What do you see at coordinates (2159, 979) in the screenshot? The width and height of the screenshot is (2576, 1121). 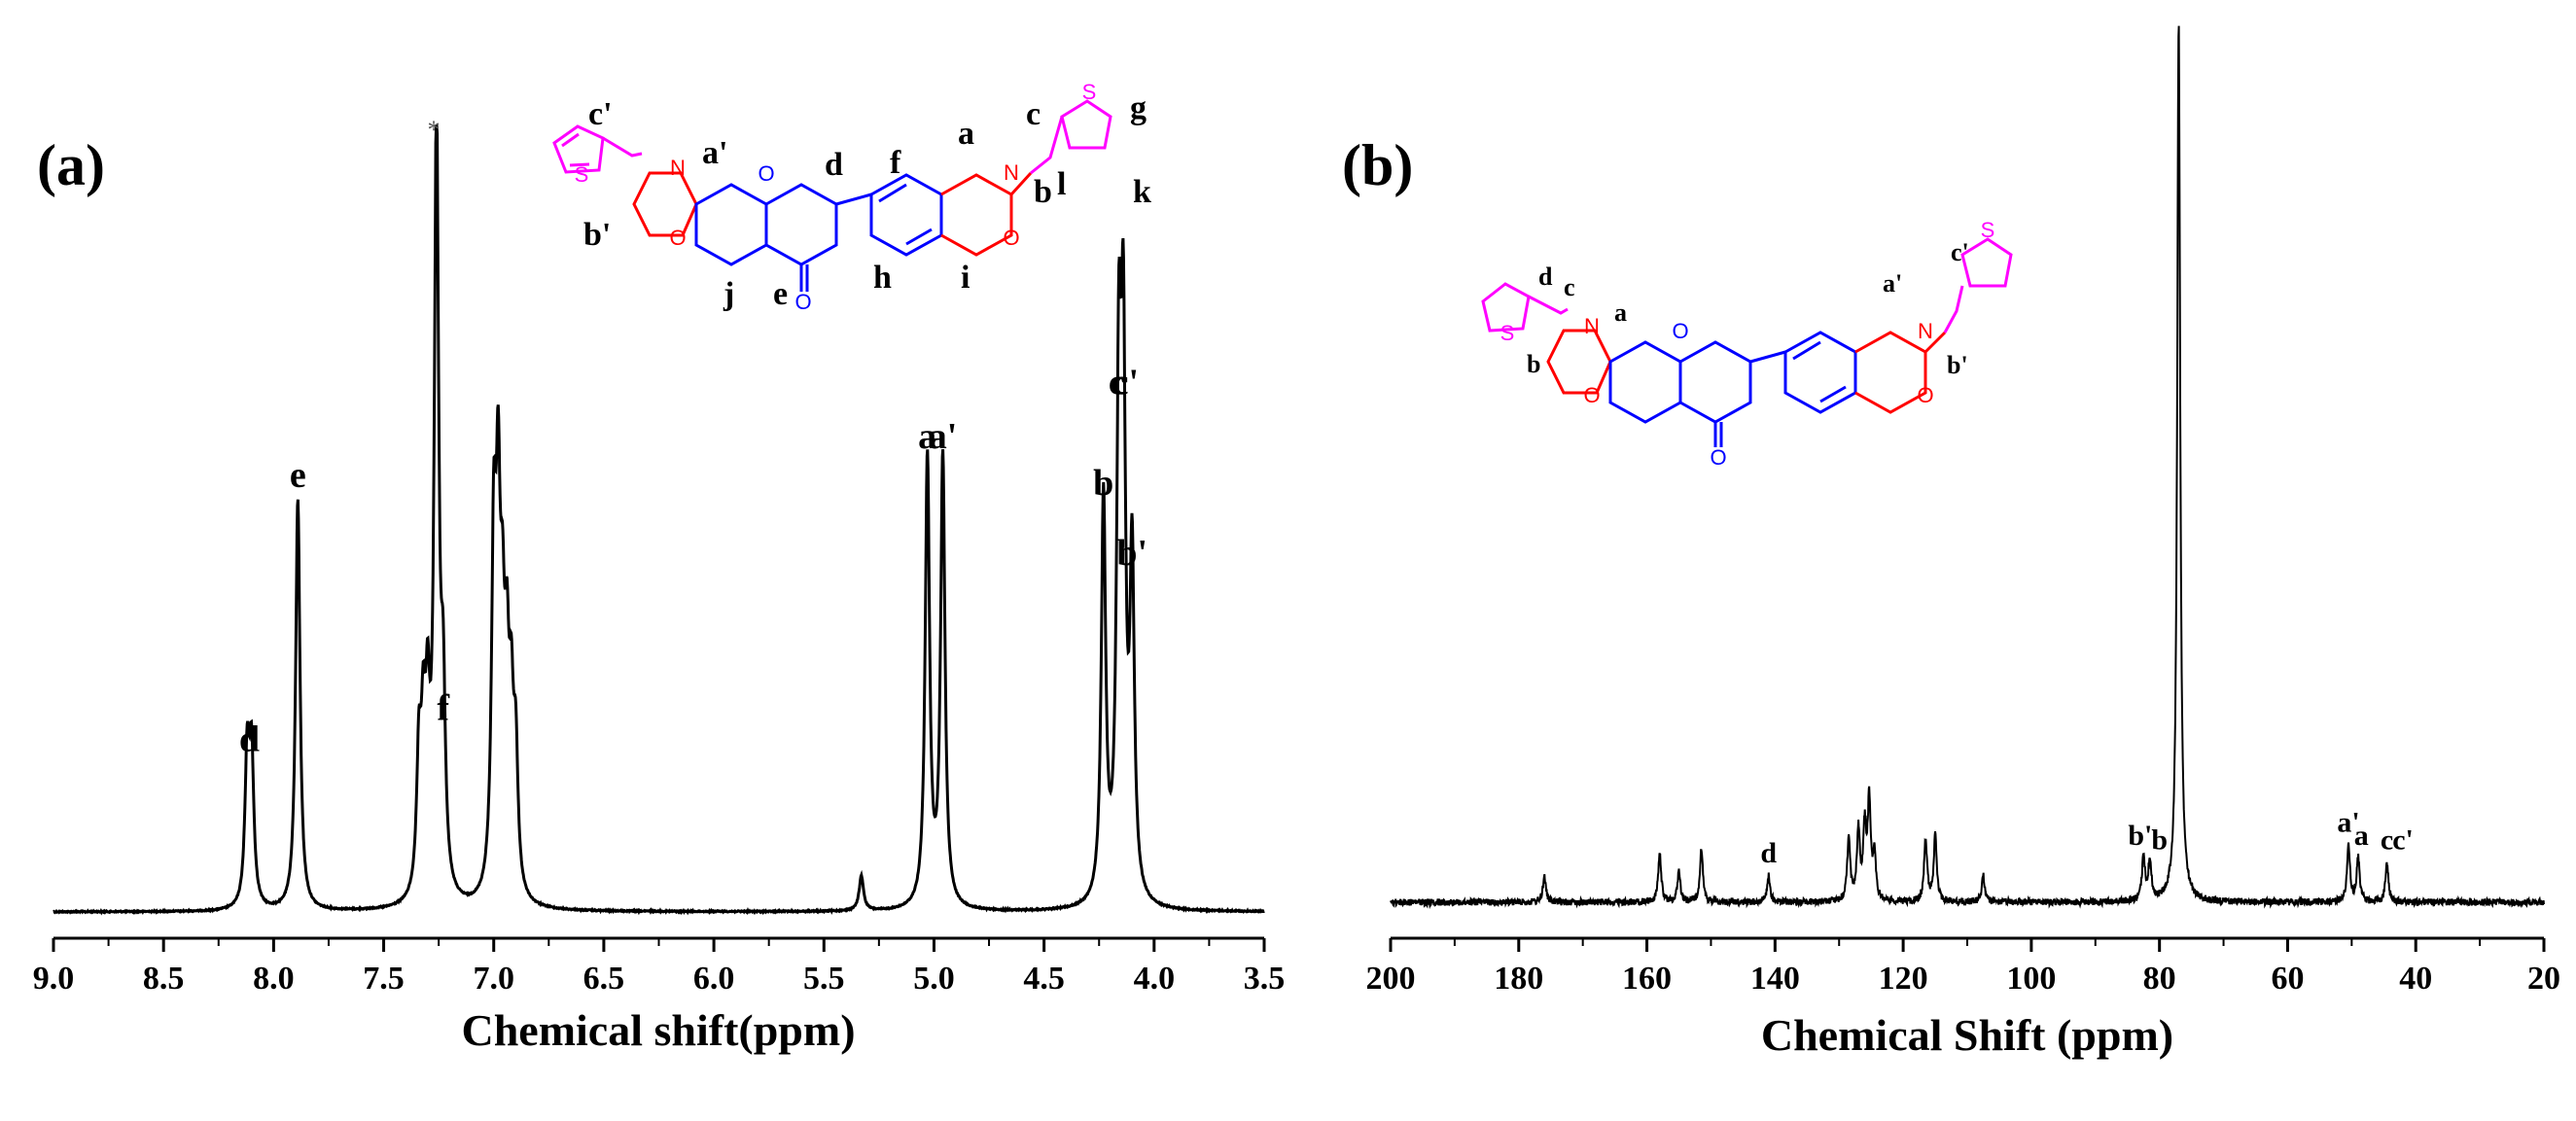 I see `x-tick-label: 80` at bounding box center [2159, 979].